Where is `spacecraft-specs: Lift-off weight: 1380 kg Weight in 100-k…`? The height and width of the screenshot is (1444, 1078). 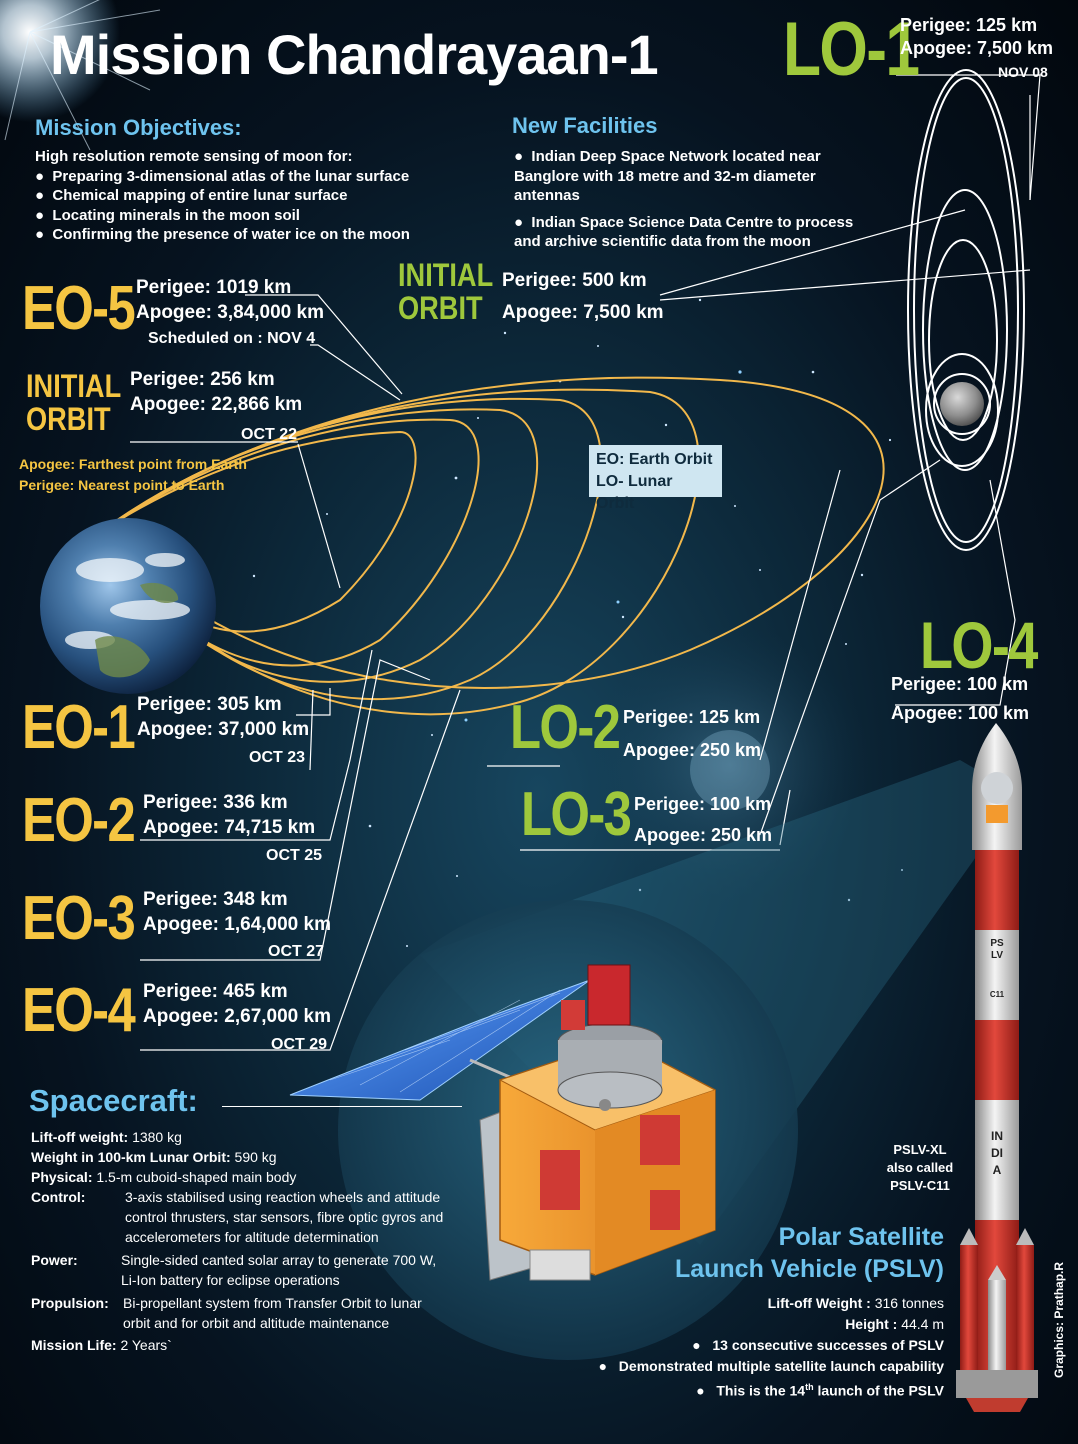 spacecraft-specs: Lift-off weight: 1380 kg Weight in 100-k… is located at coordinates (246, 1241).